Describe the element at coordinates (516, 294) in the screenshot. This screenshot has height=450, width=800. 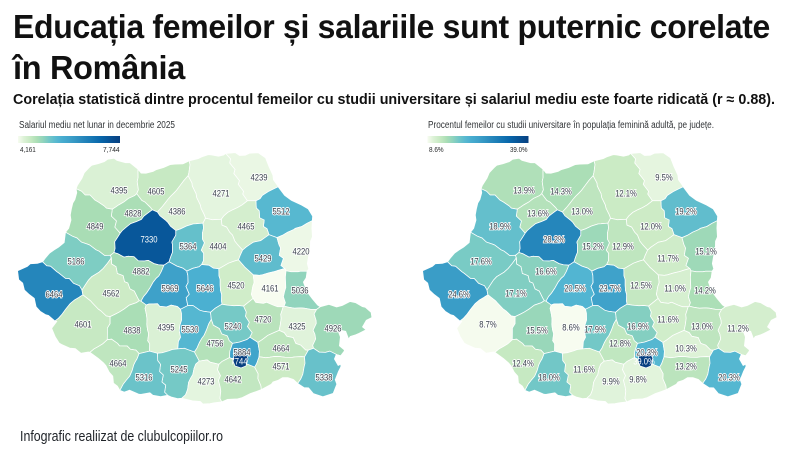
I see `svg-text: 17.1%` at that location.